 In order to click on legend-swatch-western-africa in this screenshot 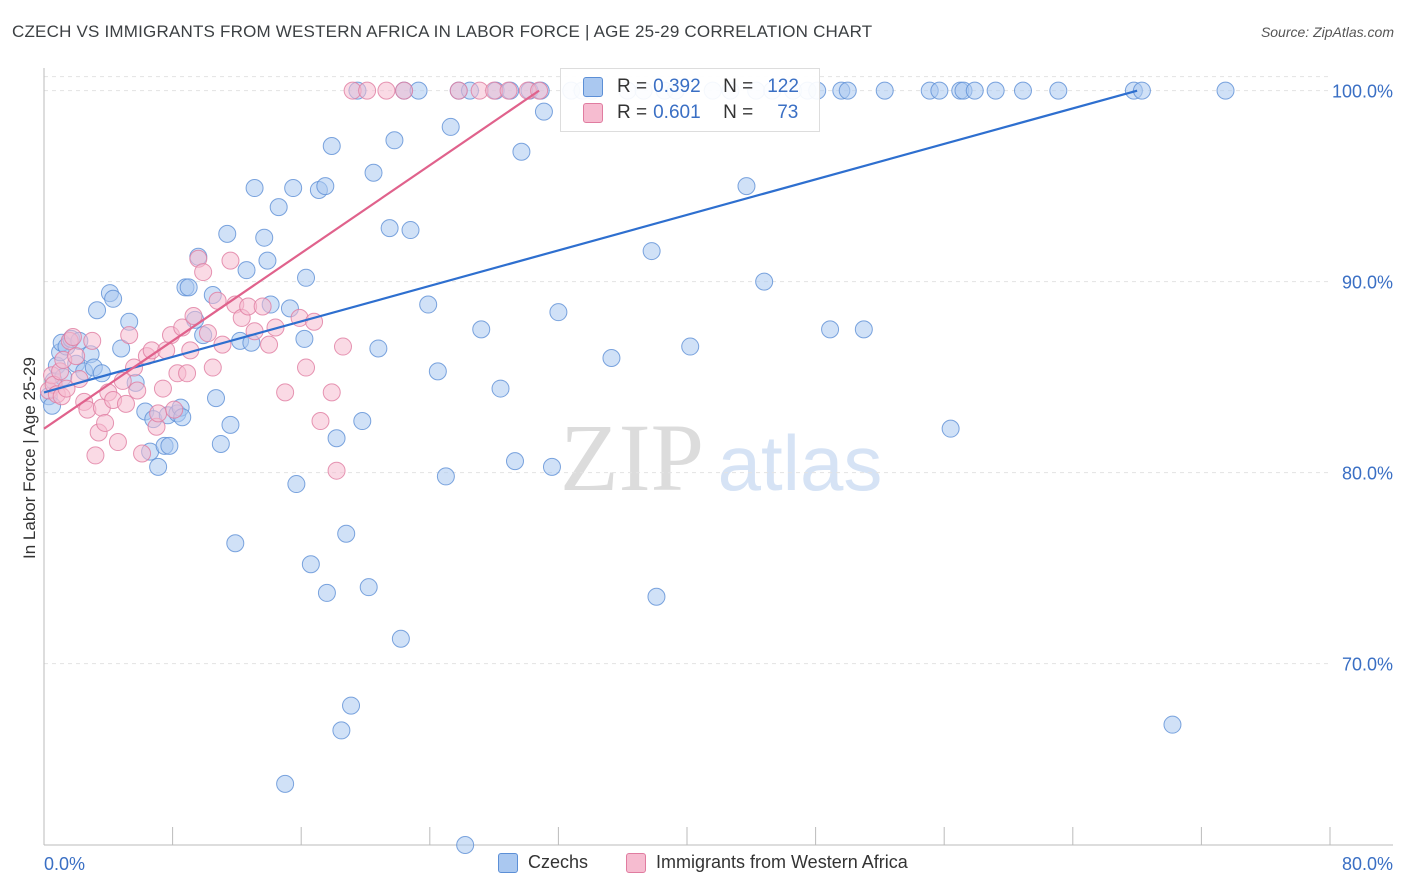, I will do `click(636, 862)`.